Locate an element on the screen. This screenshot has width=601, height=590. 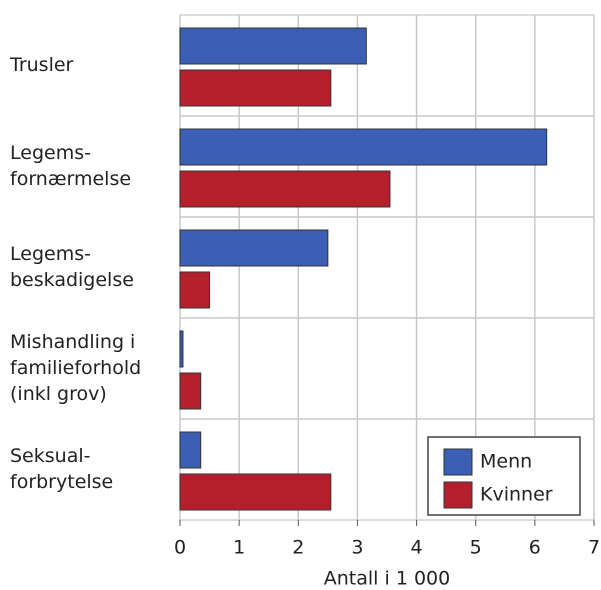
x-tick-label: 0 is located at coordinates (180, 548).